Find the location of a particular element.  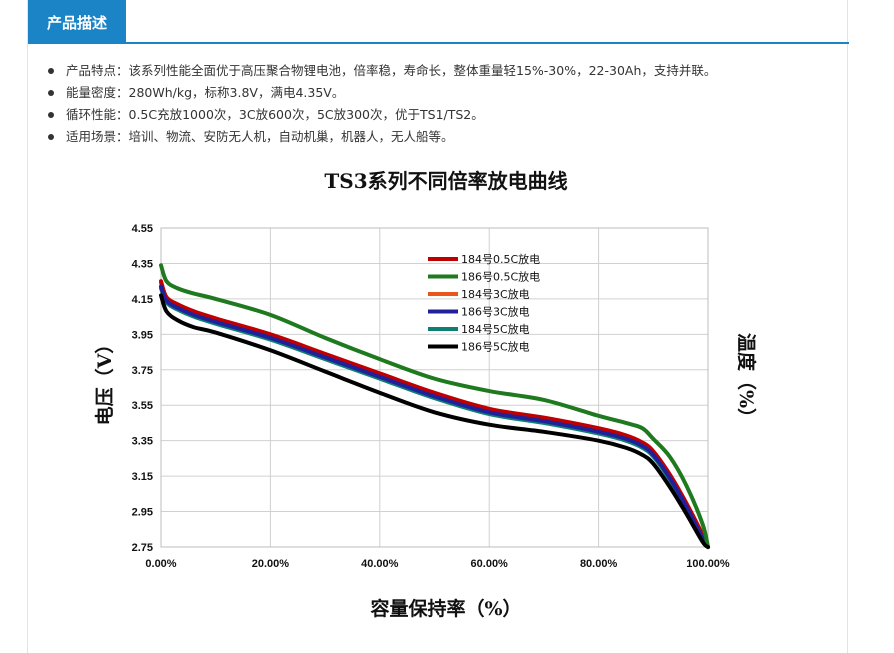

feature-item: 适用场景：培训、物流、安防无人机，自动机巢，机器人，无人船等。 is located at coordinates (380, 137).